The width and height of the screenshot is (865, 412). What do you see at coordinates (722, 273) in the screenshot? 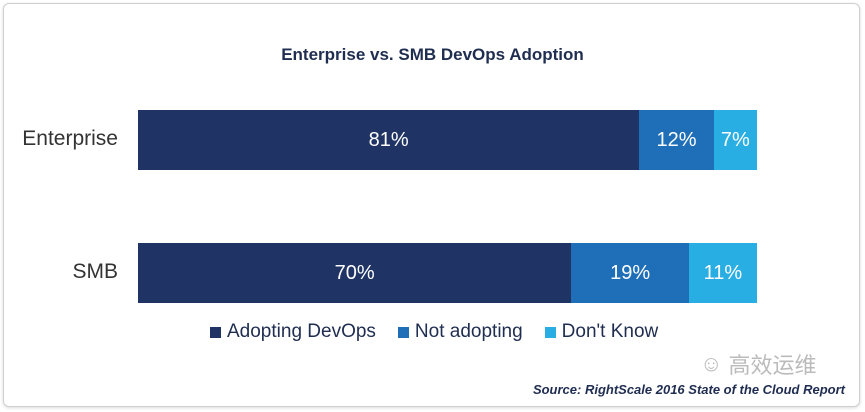
I see `bar-segment: 11%` at bounding box center [722, 273].